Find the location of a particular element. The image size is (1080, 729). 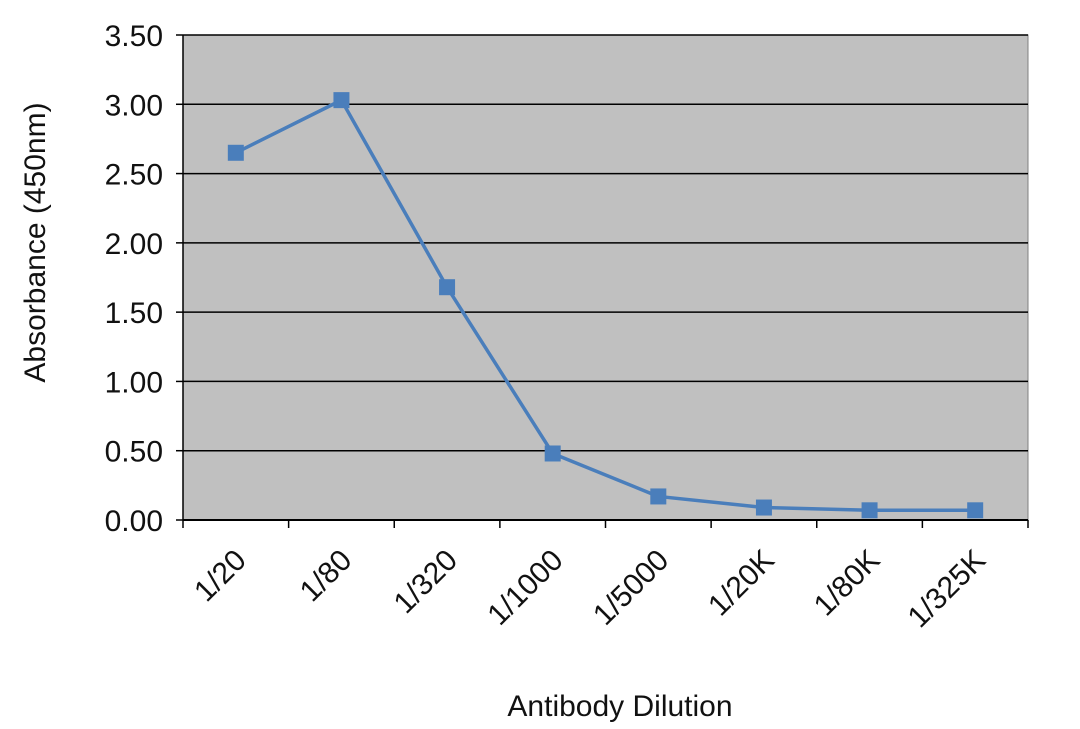

x-tick-label: 1/5000 is located at coordinates (631, 588).